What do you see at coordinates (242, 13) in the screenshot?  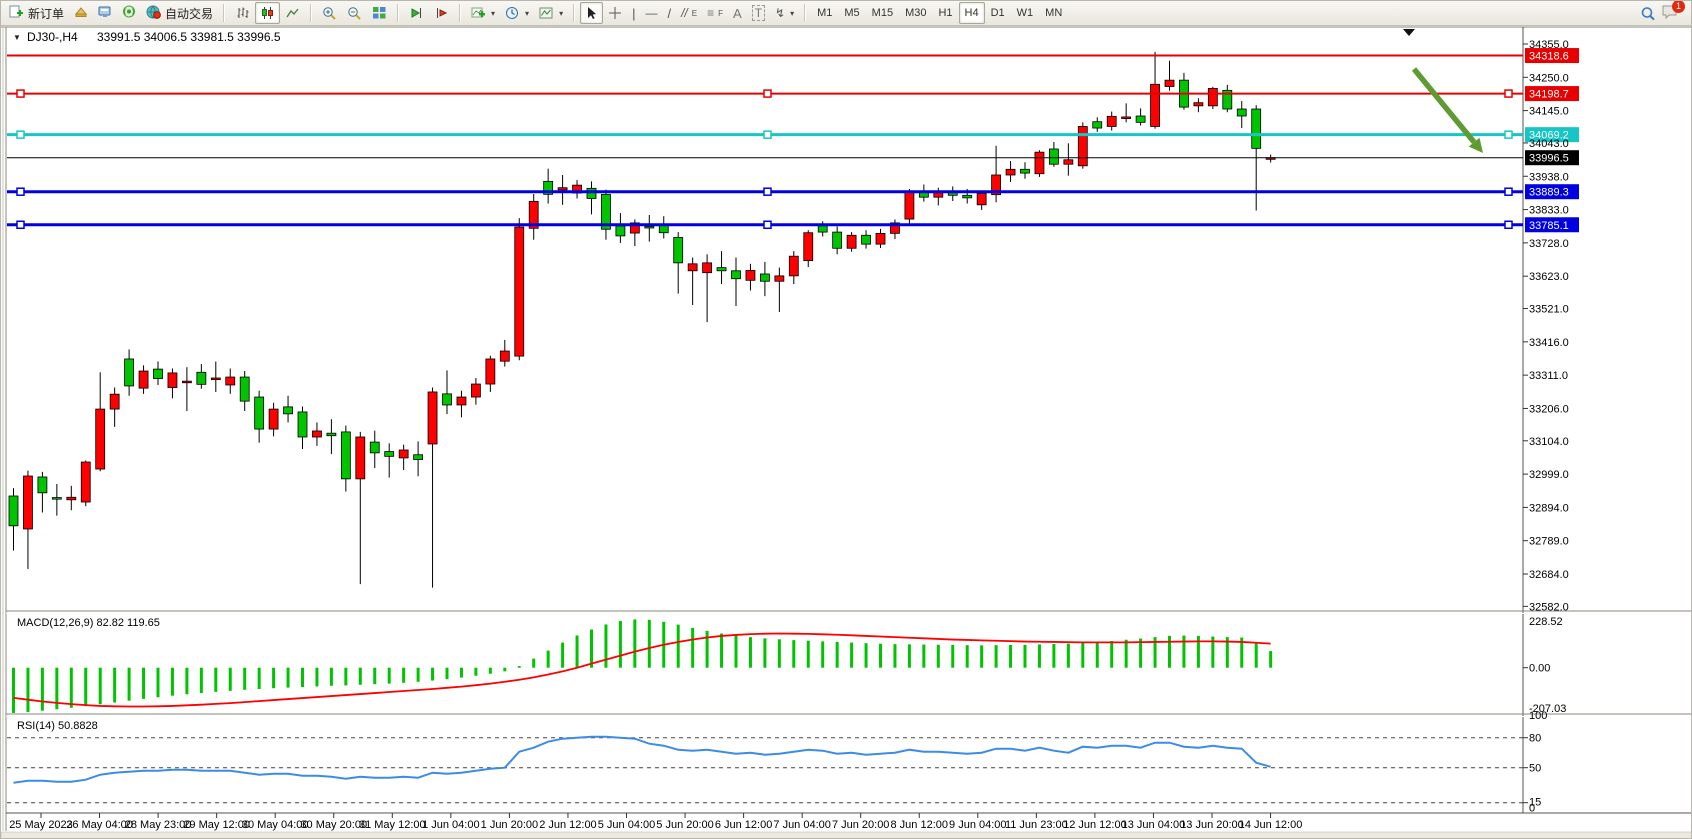 I see `bar-chart-button` at bounding box center [242, 13].